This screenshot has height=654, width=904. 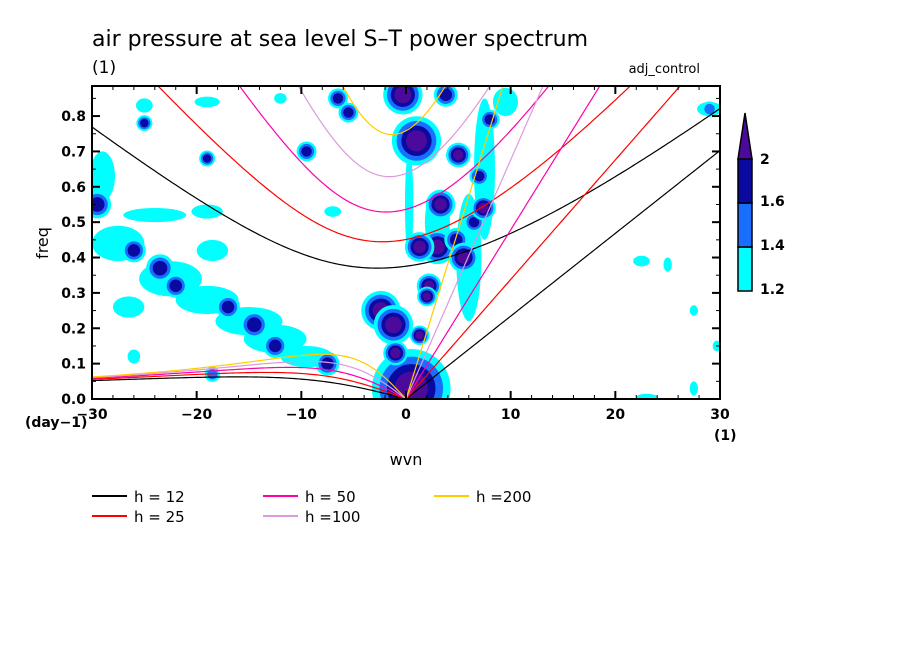 What do you see at coordinates (73, 400) in the screenshot?
I see `y-tick-label: 0.0` at bounding box center [73, 400].